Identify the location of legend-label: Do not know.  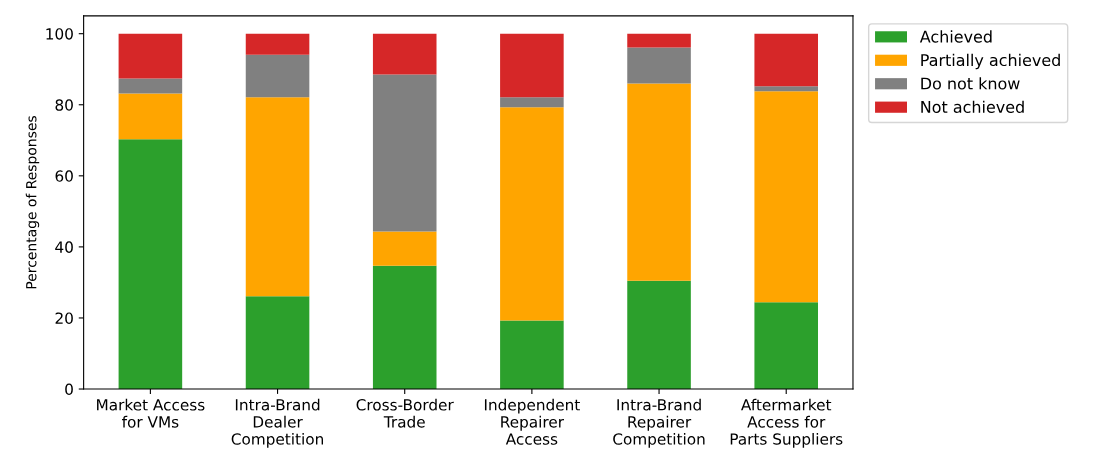
(970, 83).